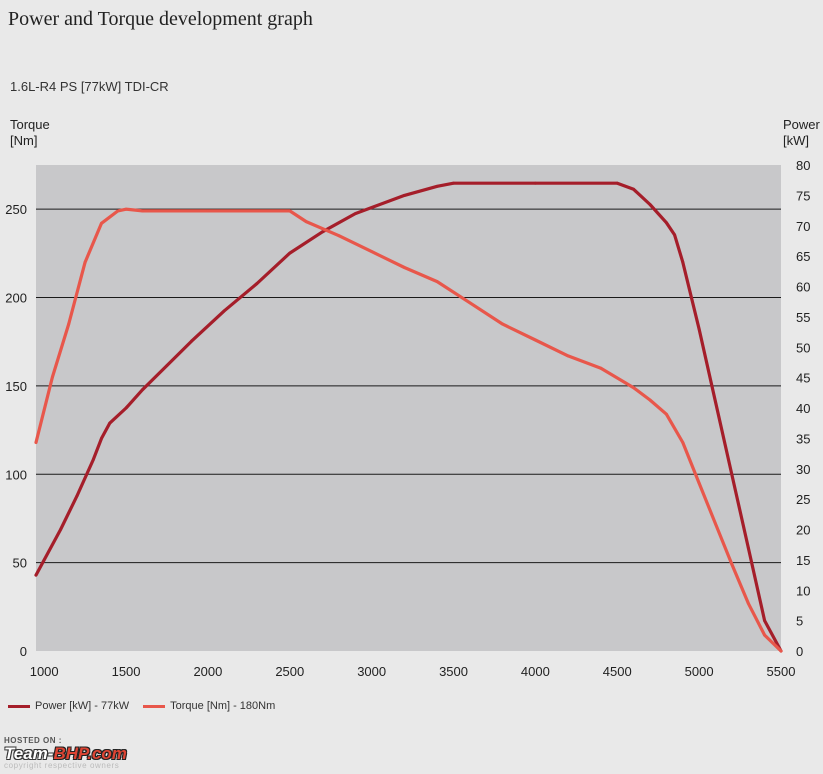 The width and height of the screenshot is (823, 774). What do you see at coordinates (803, 347) in the screenshot?
I see `right-tick-label-50: 50` at bounding box center [803, 347].